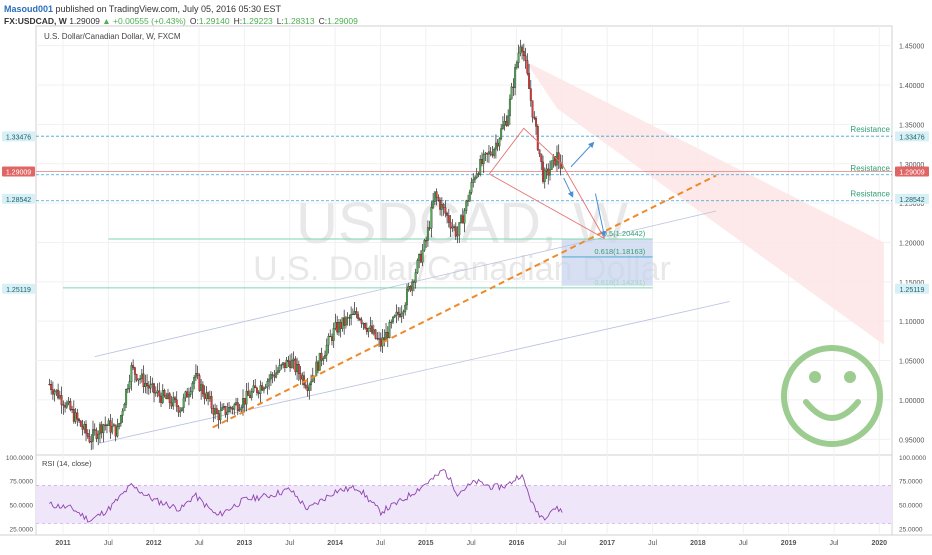 This screenshot has height=555, width=932. What do you see at coordinates (22, 506) in the screenshot?
I see `rsi-tick-left: 50.0000` at bounding box center [22, 506].